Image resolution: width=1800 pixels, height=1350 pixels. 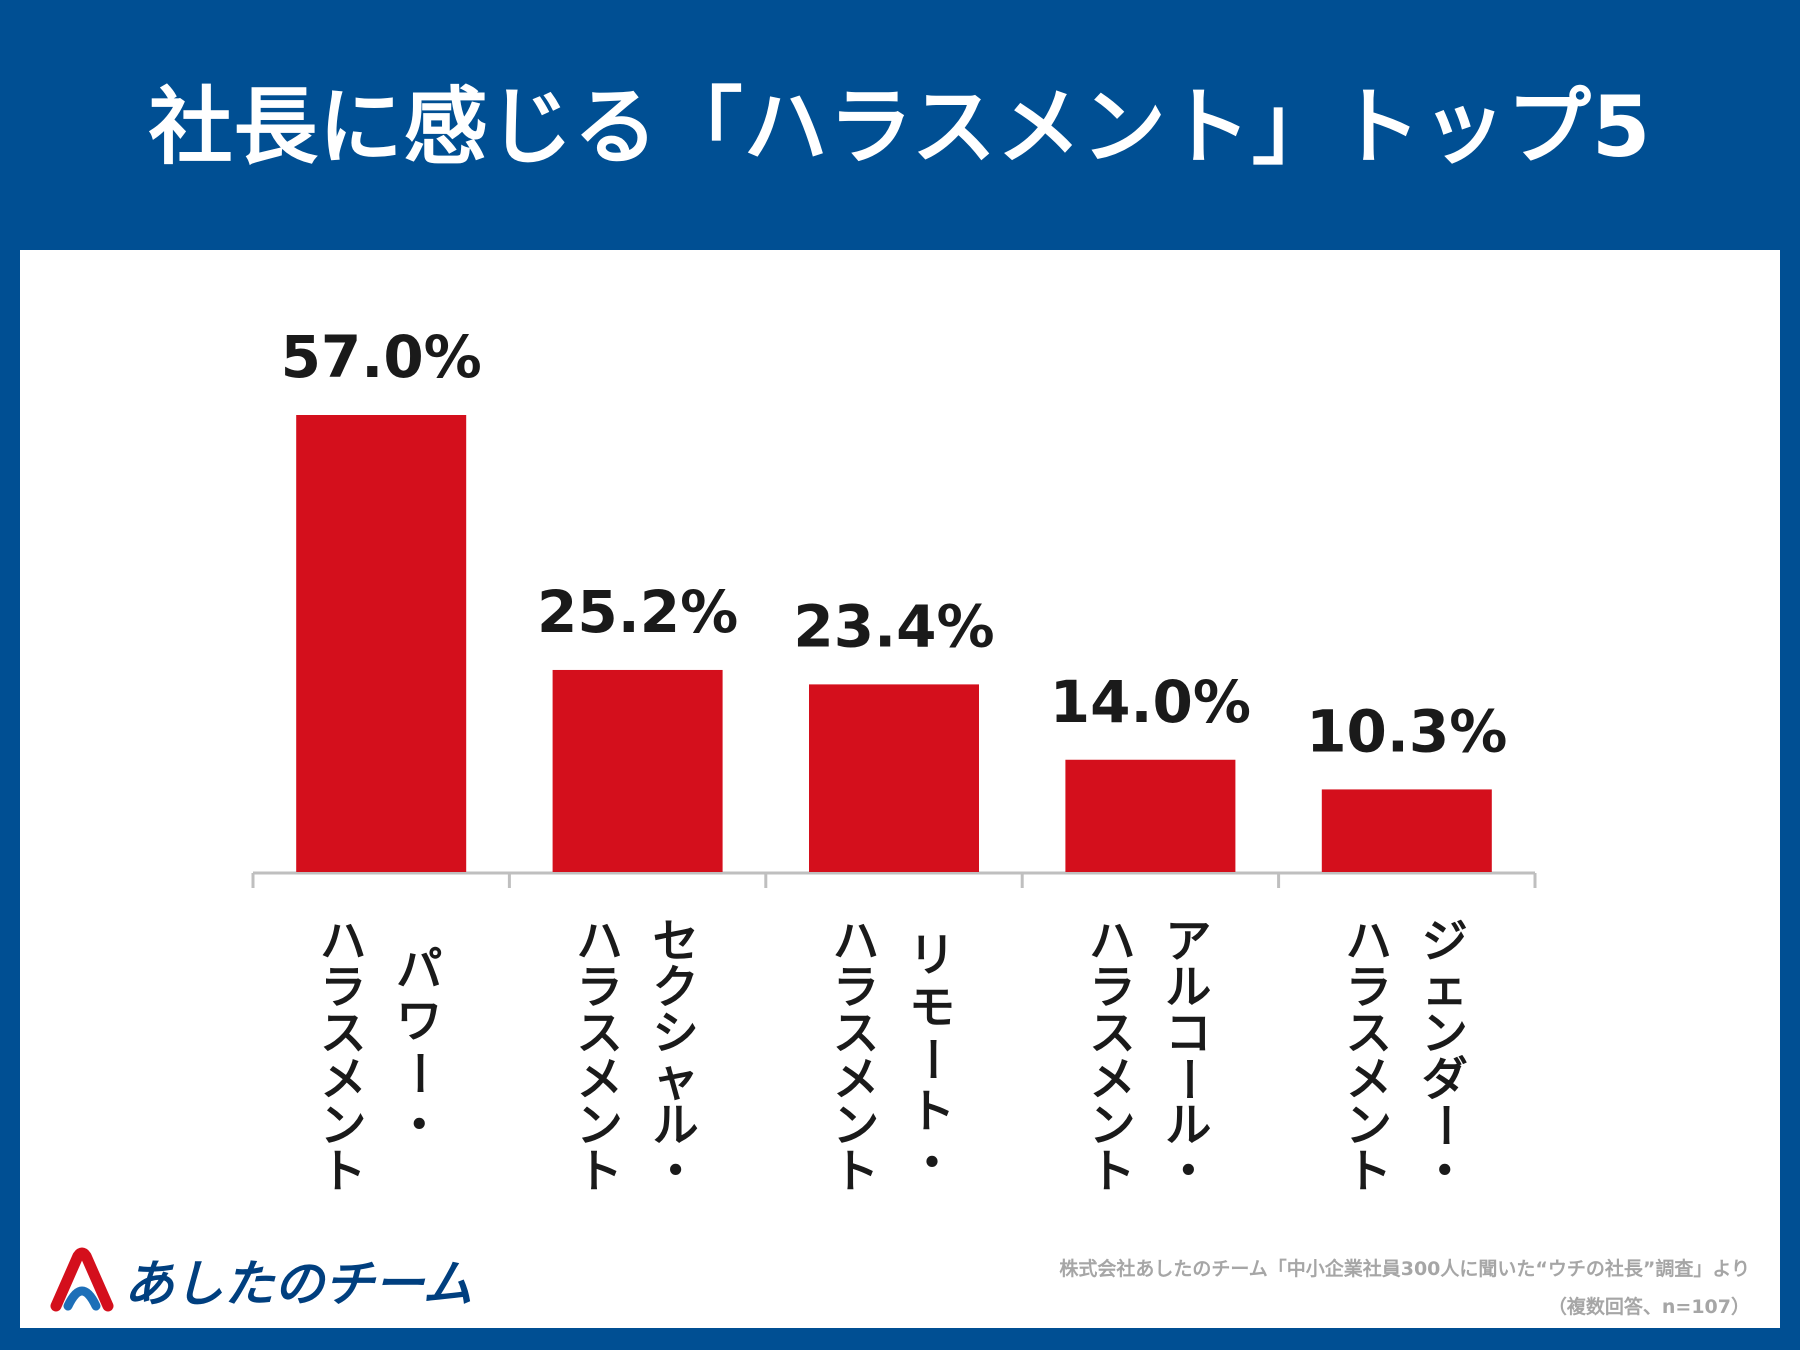 I want to click on brand-logo: あしたのチーム, so click(x=260, y=1280).